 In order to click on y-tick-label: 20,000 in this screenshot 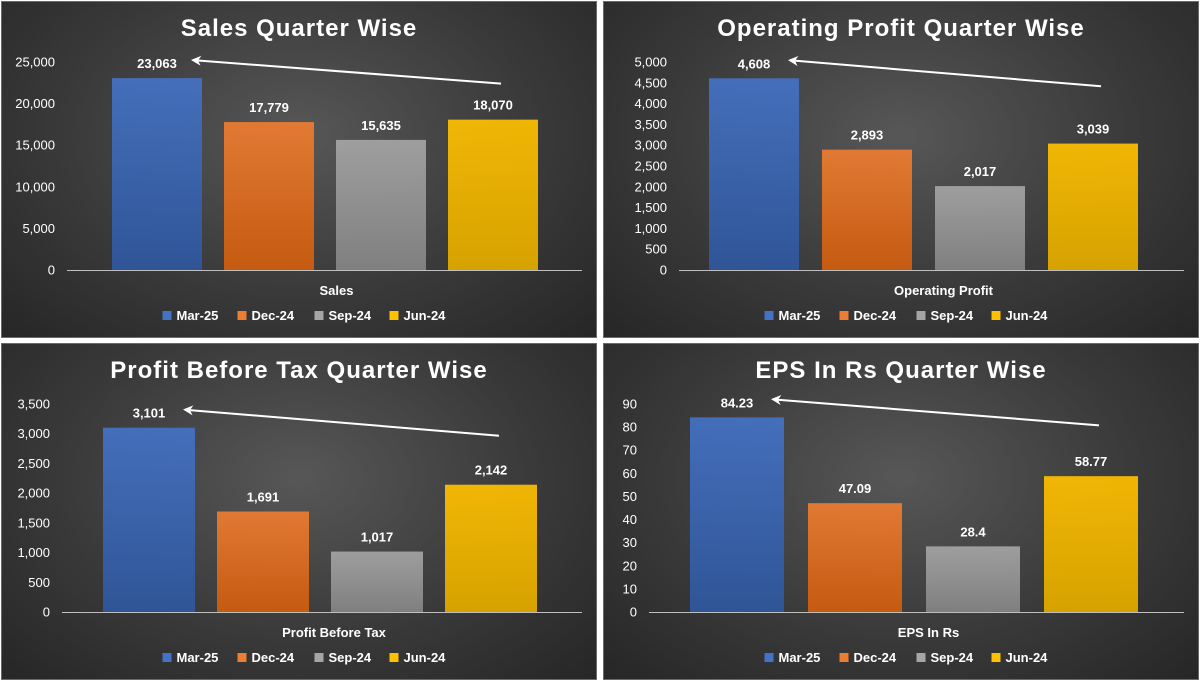, I will do `click(35, 103)`.